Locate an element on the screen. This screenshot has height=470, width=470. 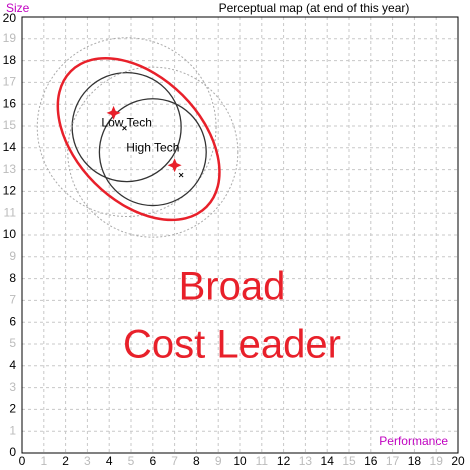
y-tick-label: 2 is located at coordinates (12, 409).